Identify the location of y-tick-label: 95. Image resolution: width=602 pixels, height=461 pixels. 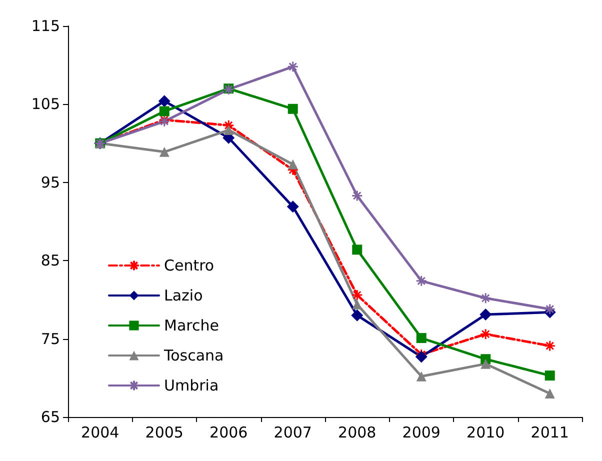
(50, 182).